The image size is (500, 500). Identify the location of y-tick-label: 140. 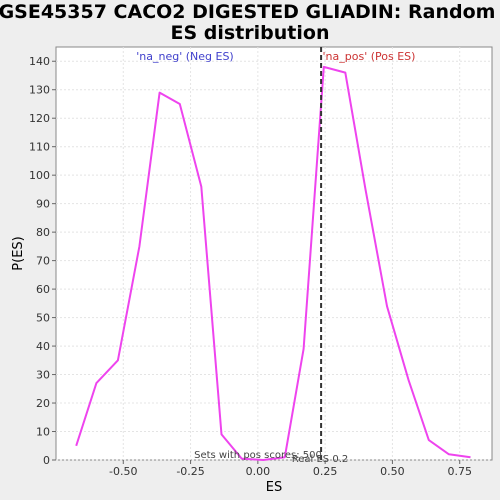
(39, 61).